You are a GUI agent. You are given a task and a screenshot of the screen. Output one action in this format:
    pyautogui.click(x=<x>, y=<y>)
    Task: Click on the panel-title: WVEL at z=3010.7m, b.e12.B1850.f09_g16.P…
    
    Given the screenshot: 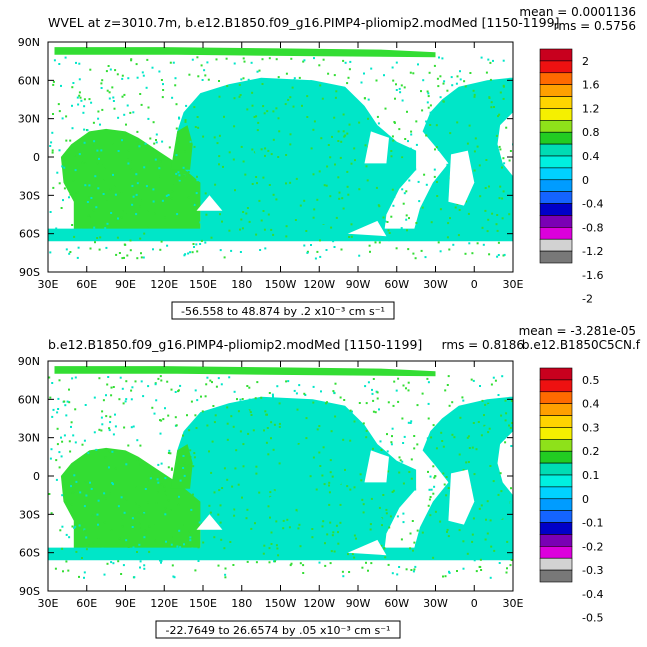 What is the action you would take?
    pyautogui.click(x=303, y=22)
    